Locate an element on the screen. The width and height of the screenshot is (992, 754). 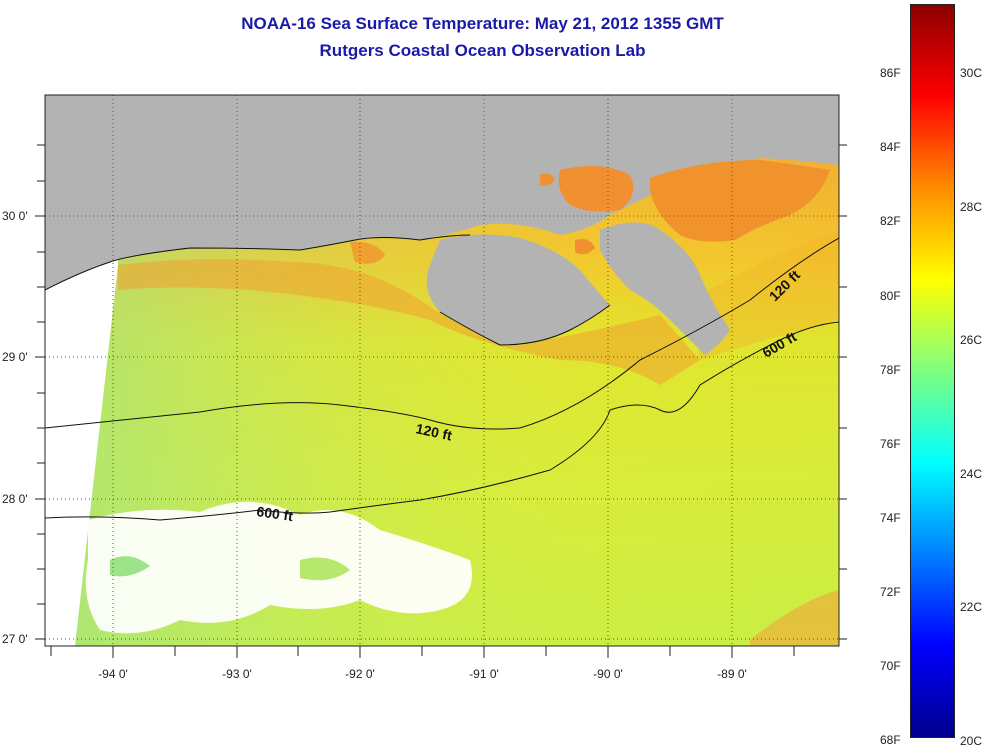
lat-label: 27 0' is located at coordinates (15, 639).